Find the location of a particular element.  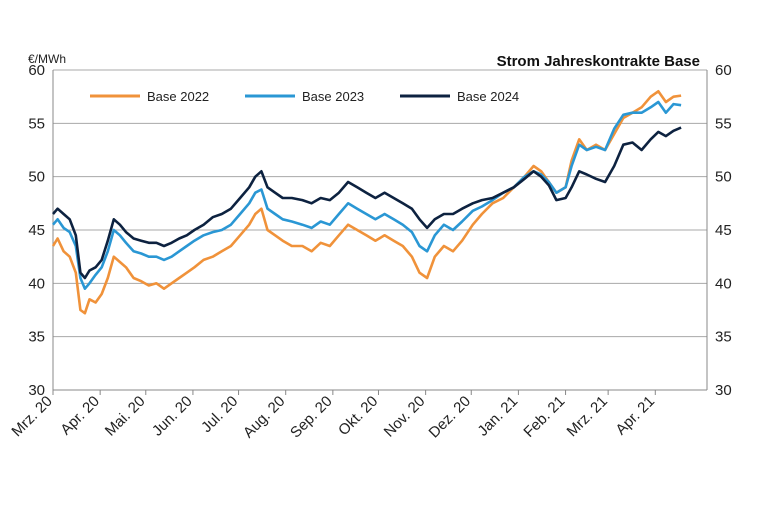

y-axis-right-ticks: 30 35 40 45 50 55 60 is located at coordinates (723, 230).